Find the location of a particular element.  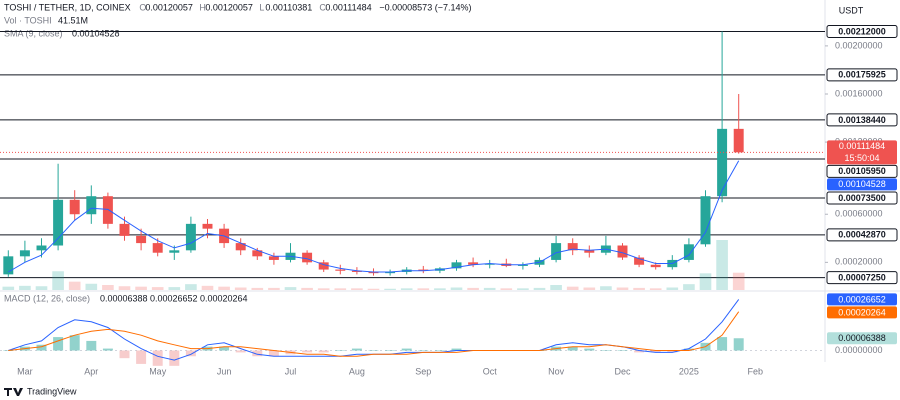

ohlc-key: L is located at coordinates (261, 7).